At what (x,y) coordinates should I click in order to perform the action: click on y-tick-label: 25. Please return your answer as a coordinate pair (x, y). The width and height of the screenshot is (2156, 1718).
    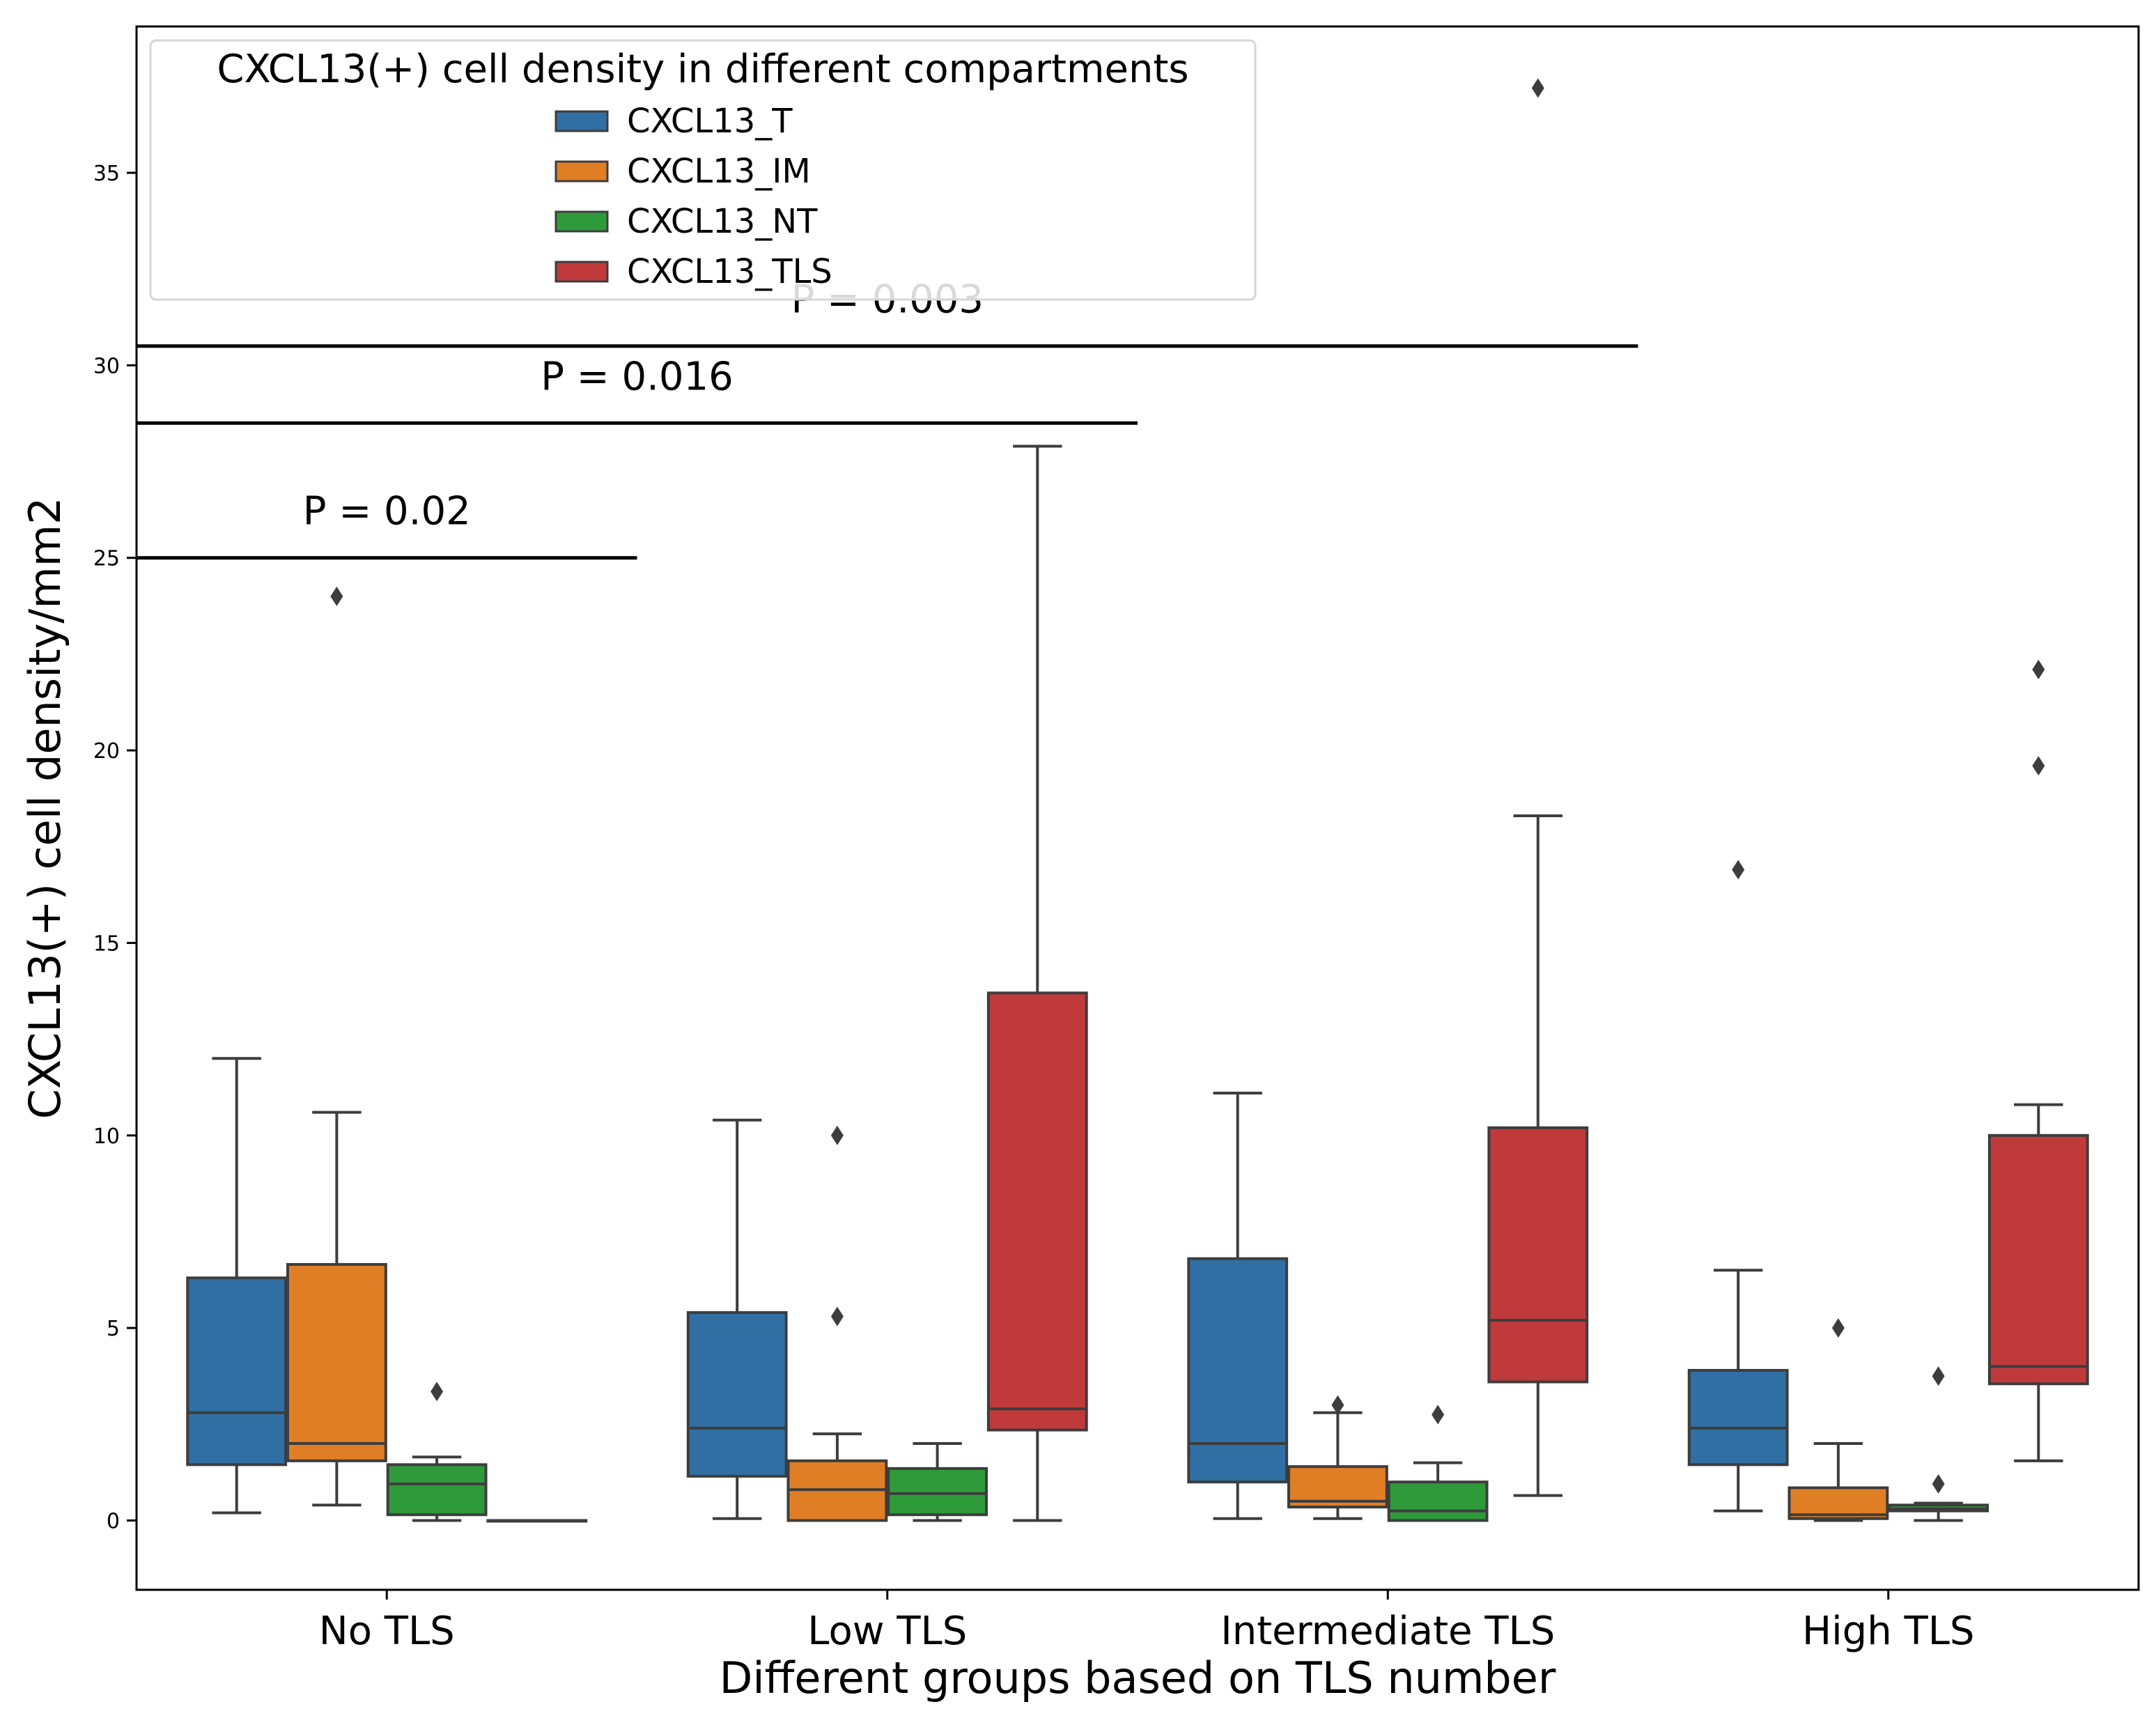
    Looking at the image, I should click on (106, 559).